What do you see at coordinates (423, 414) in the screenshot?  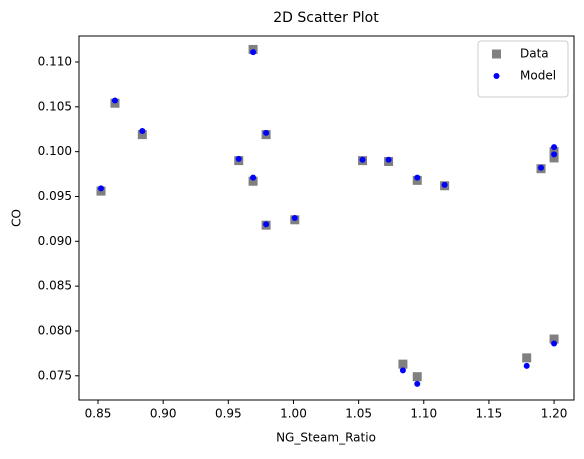 I see `x-tick-label: 1.10` at bounding box center [423, 414].